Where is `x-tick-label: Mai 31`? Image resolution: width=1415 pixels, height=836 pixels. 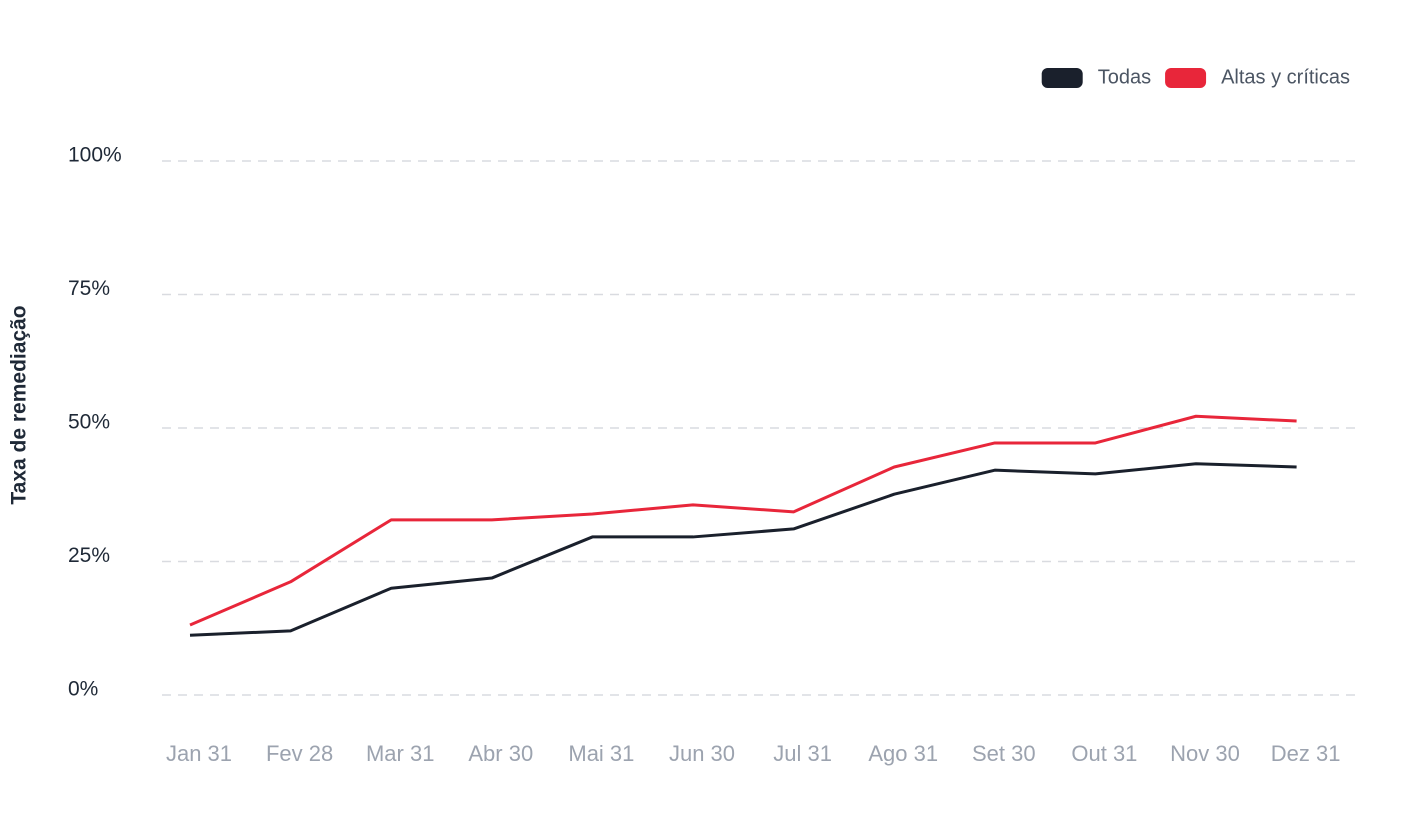
x-tick-label: Mai 31 is located at coordinates (601, 753).